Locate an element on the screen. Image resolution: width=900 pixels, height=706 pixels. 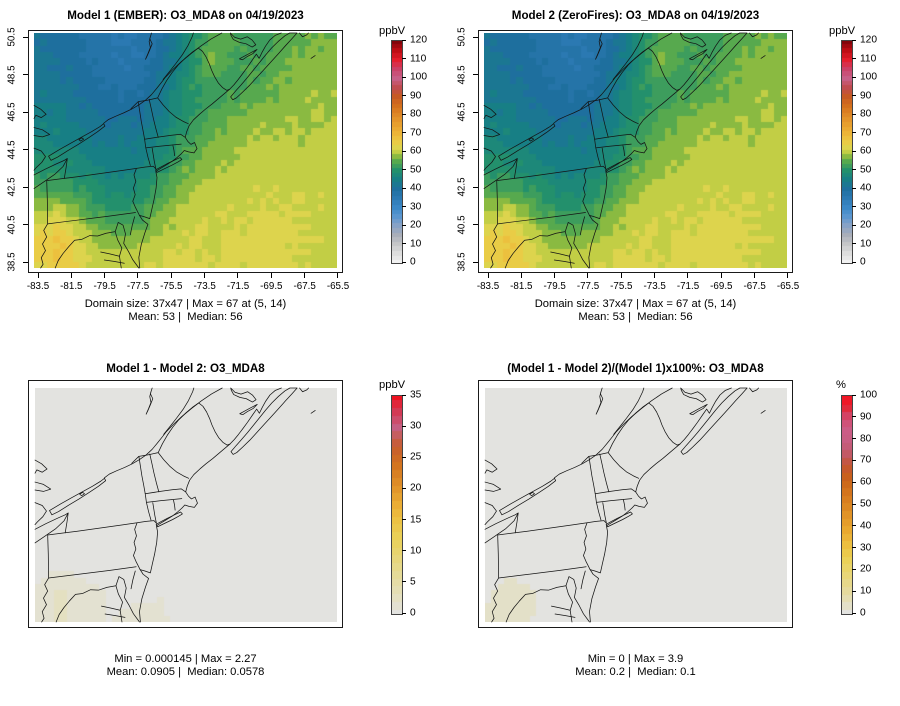
x-axis-tick-label: -75.5 is located at coordinates (171, 286).